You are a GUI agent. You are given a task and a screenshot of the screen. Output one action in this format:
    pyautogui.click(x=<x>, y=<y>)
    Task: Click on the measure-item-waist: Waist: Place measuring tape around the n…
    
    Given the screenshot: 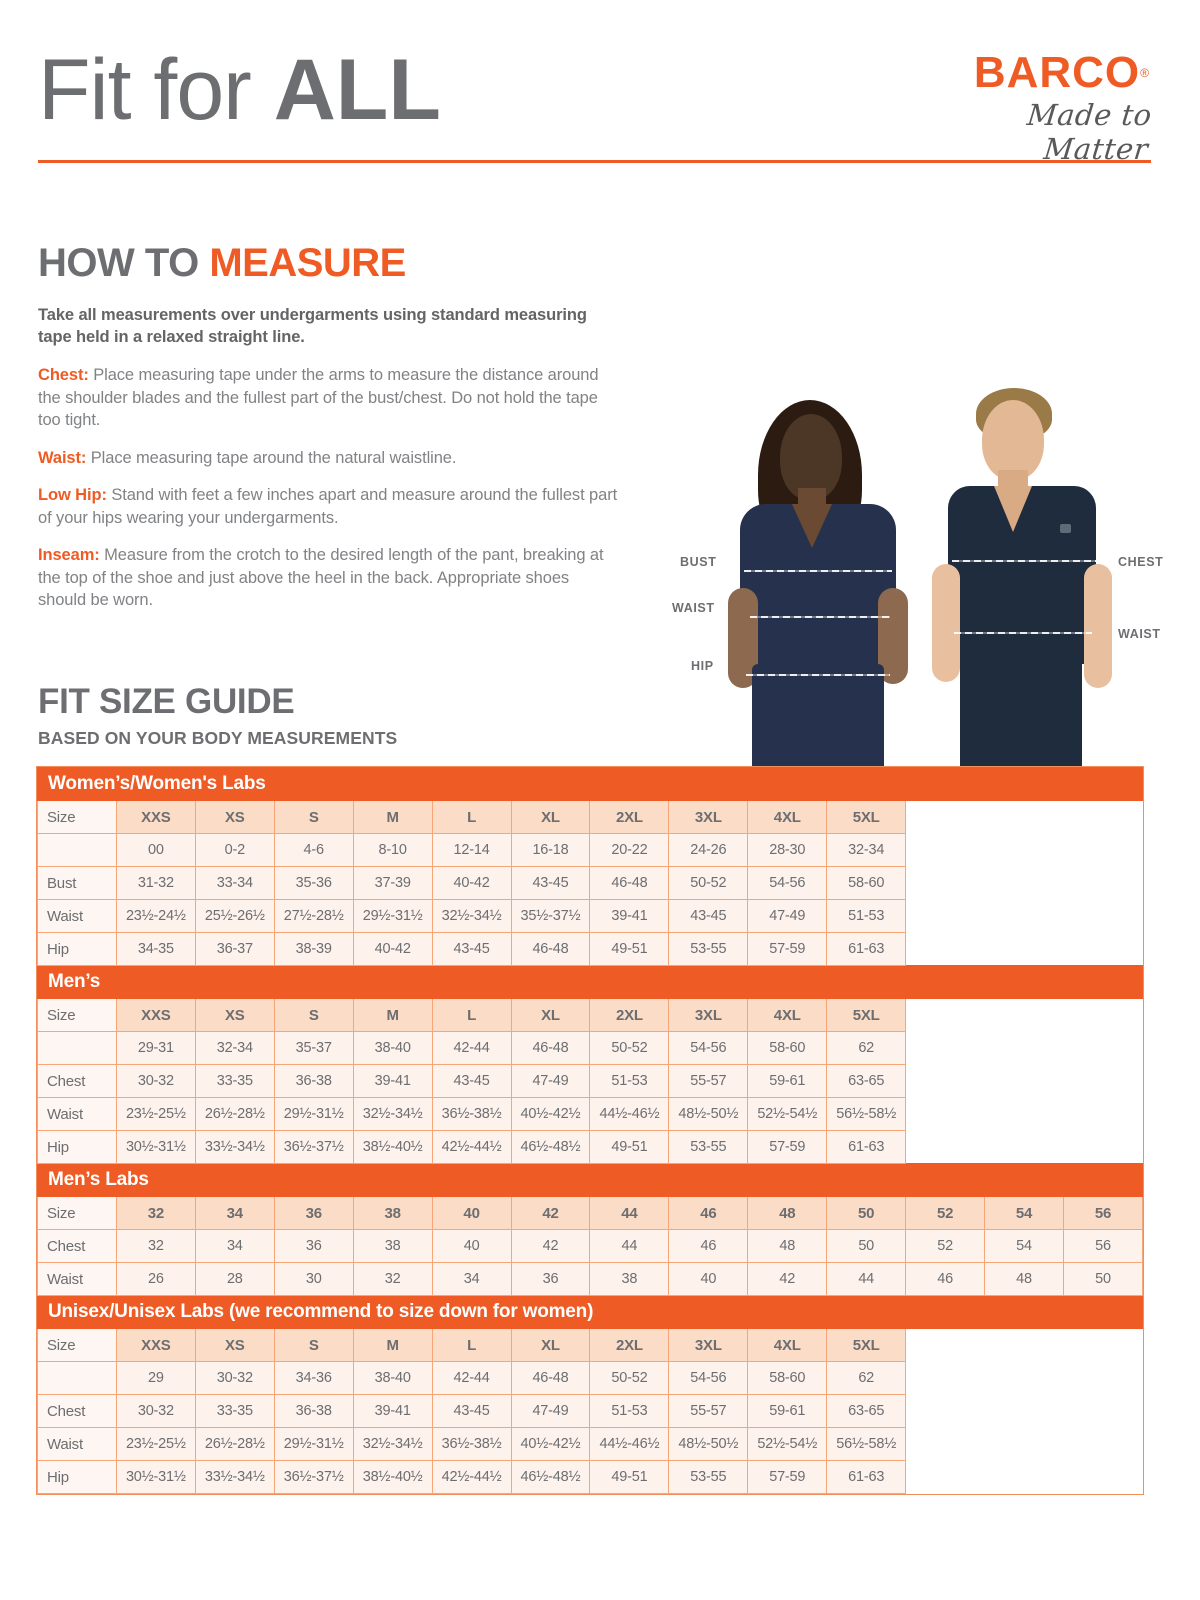 What is the action you would take?
    pyautogui.click(x=328, y=458)
    